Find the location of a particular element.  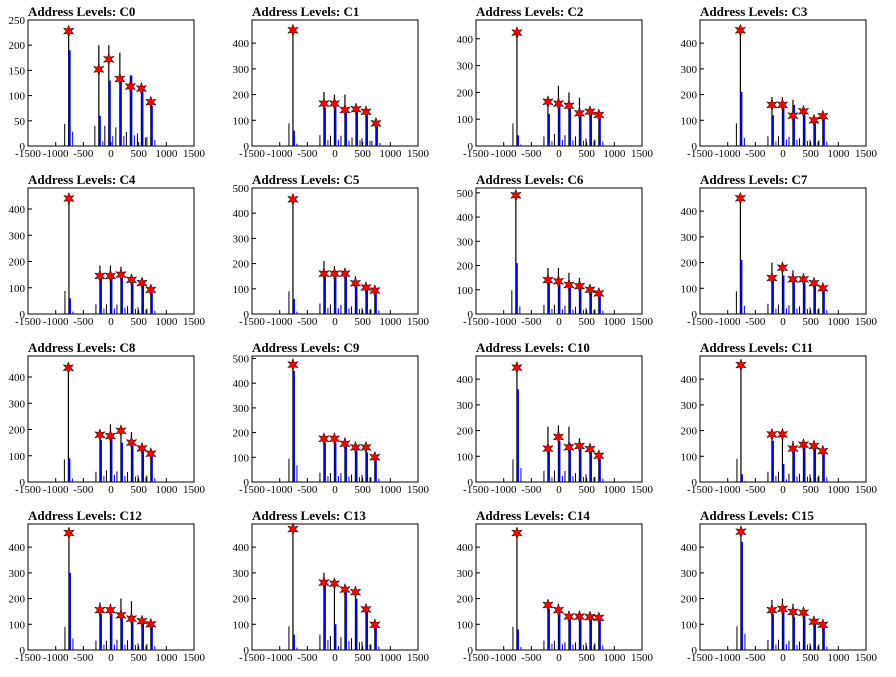

plot-title: Address Levels: C4 is located at coordinates (82, 179).